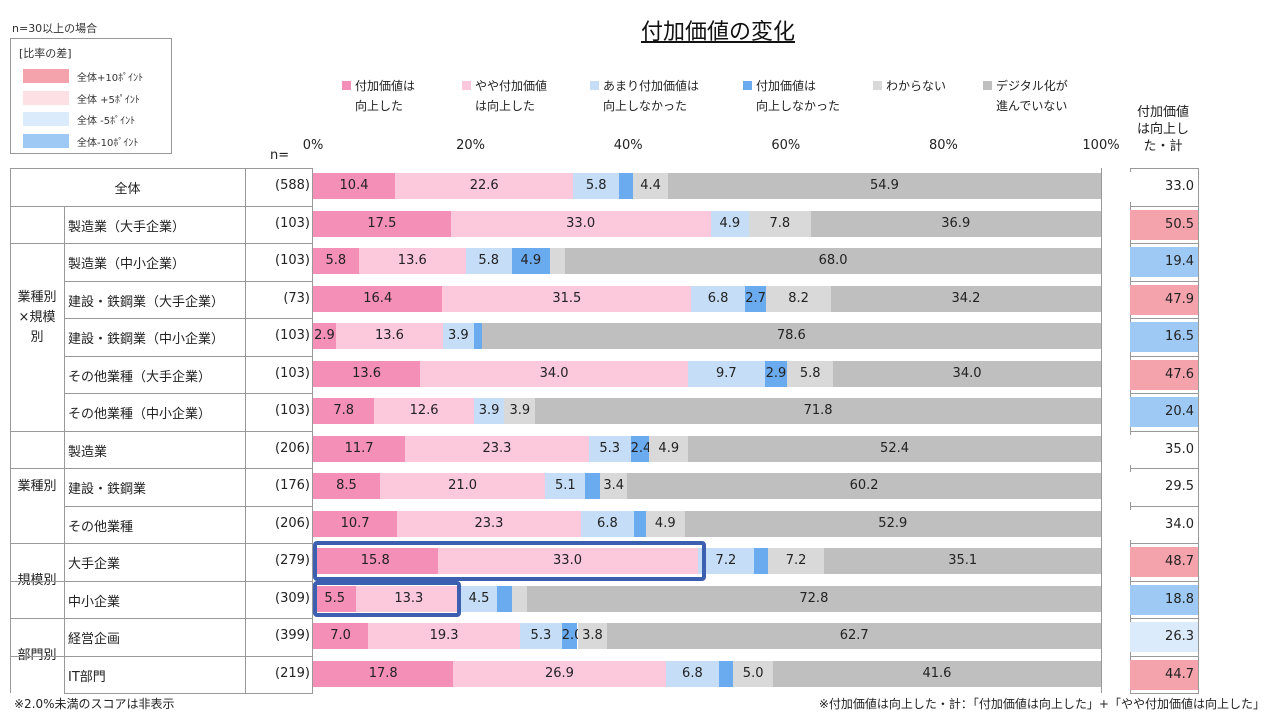 This screenshot has width=1273, height=719. I want to click on series-legend-item: デジタル化が 進んでいない, so click(1025, 96).